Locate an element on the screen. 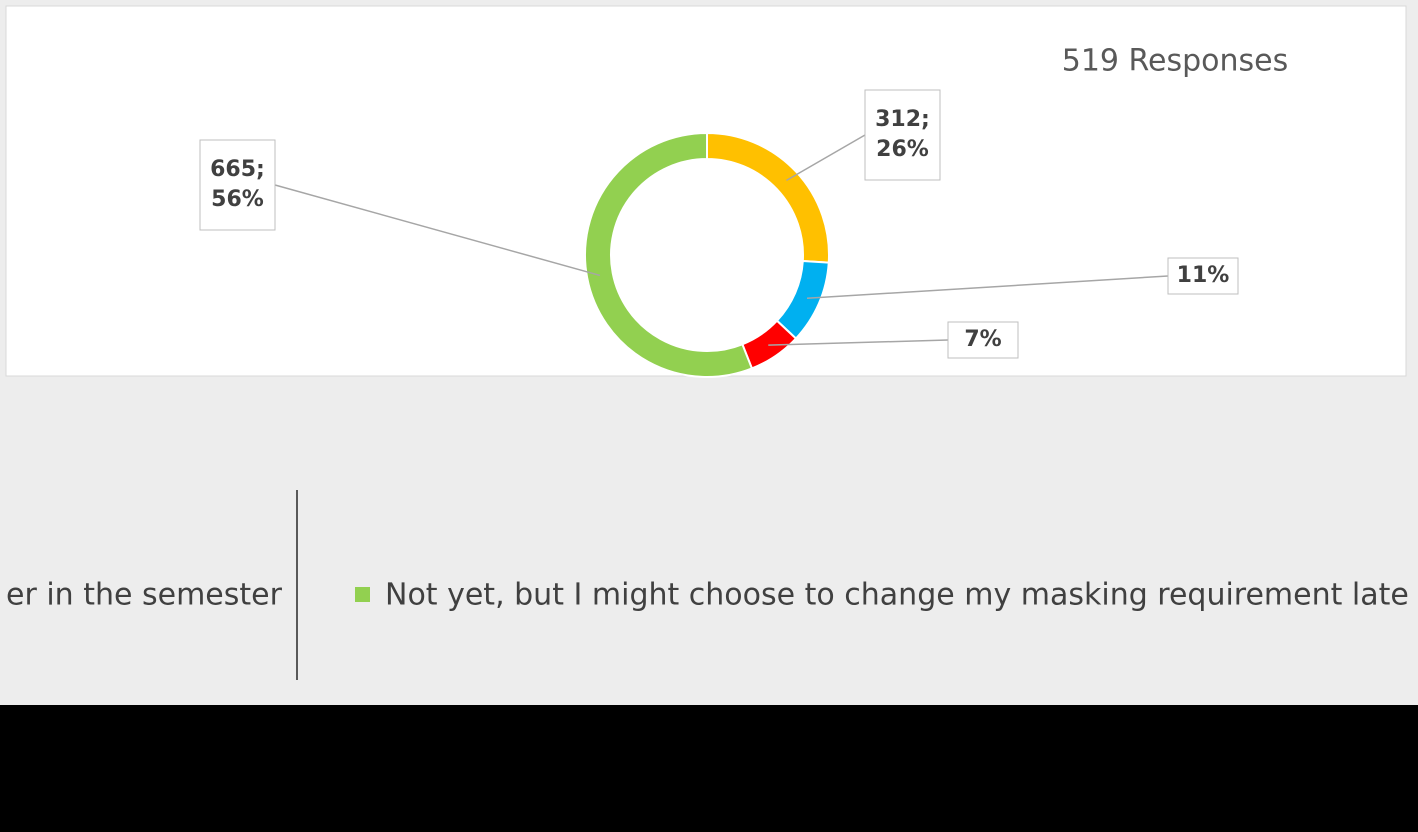 The height and width of the screenshot is (832, 1418). legend-swatch is located at coordinates (362, 594).